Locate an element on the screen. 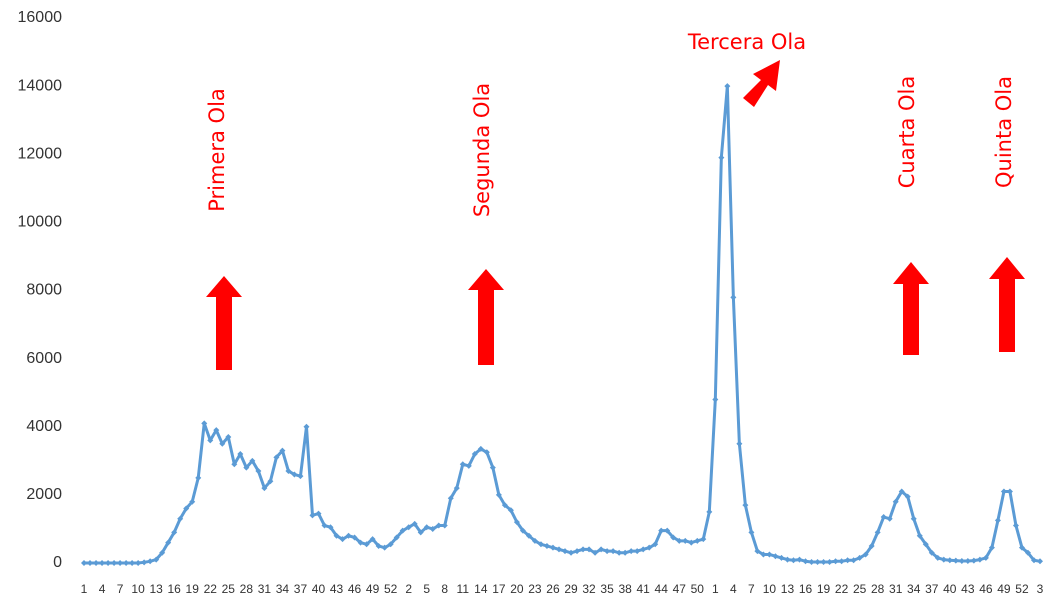 The image size is (1043, 605). x-tick-label: 34 is located at coordinates (914, 589).